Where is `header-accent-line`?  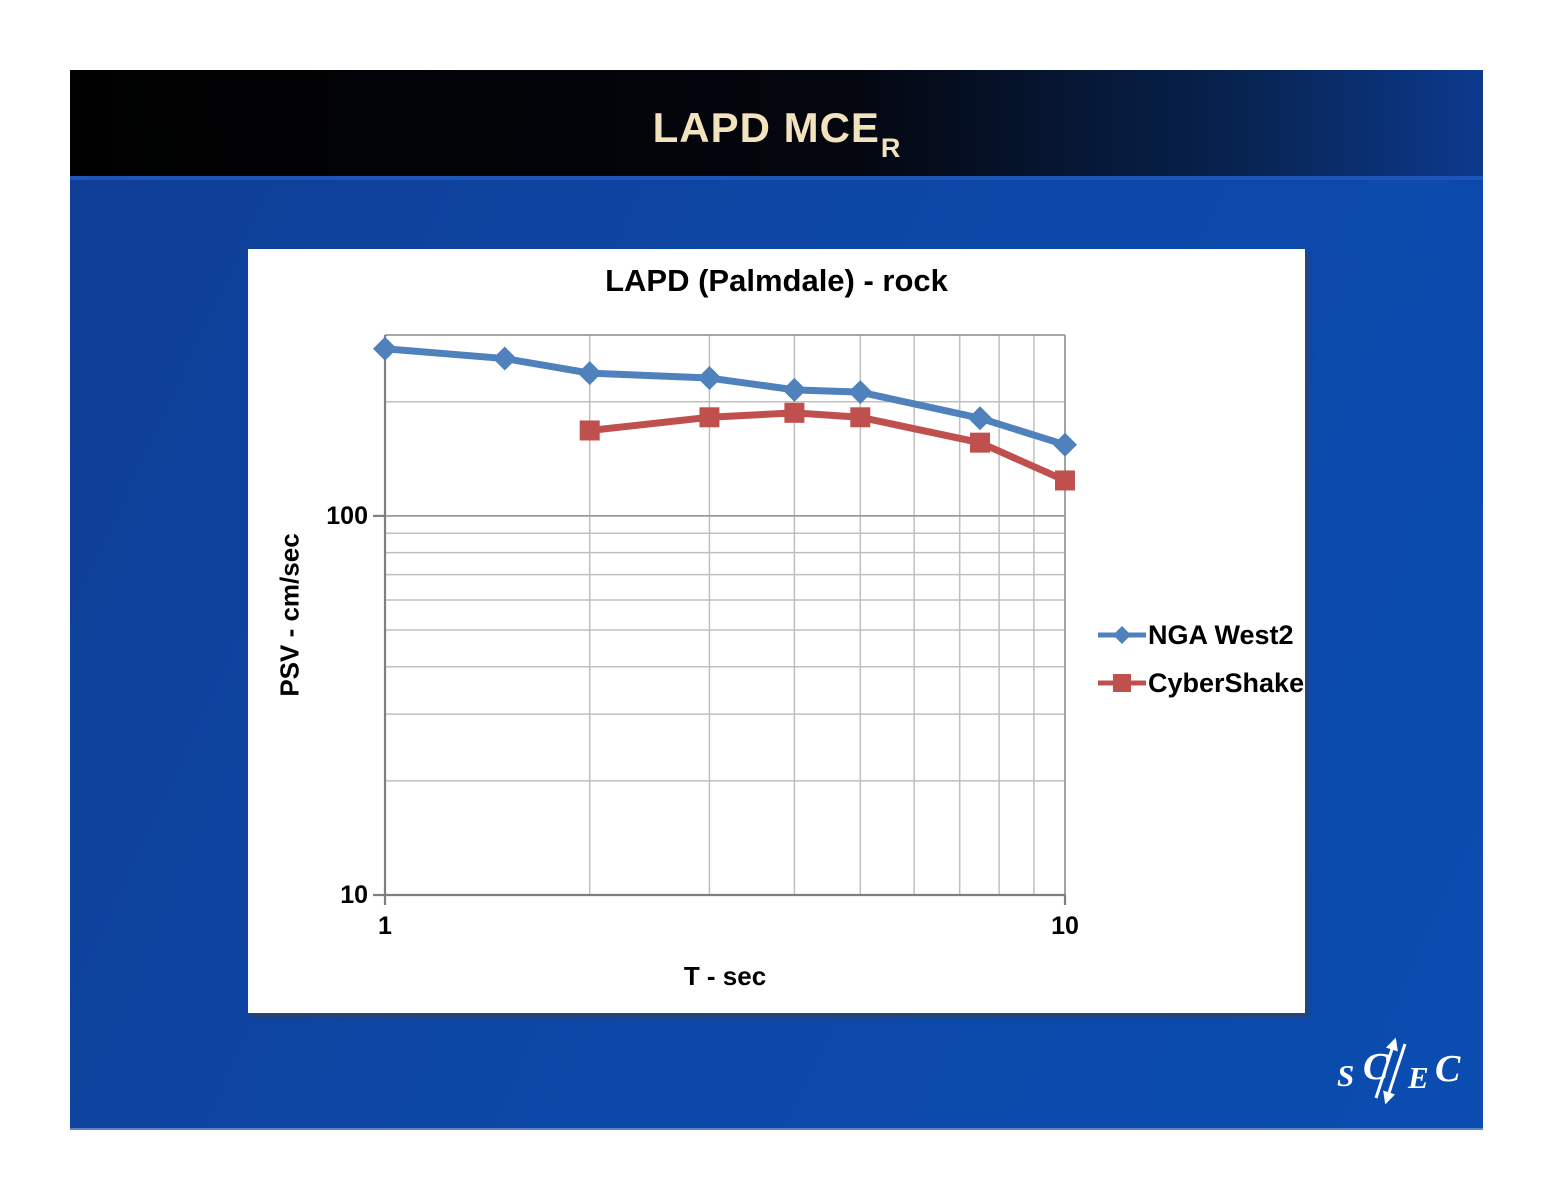
header-accent-line is located at coordinates (776, 178).